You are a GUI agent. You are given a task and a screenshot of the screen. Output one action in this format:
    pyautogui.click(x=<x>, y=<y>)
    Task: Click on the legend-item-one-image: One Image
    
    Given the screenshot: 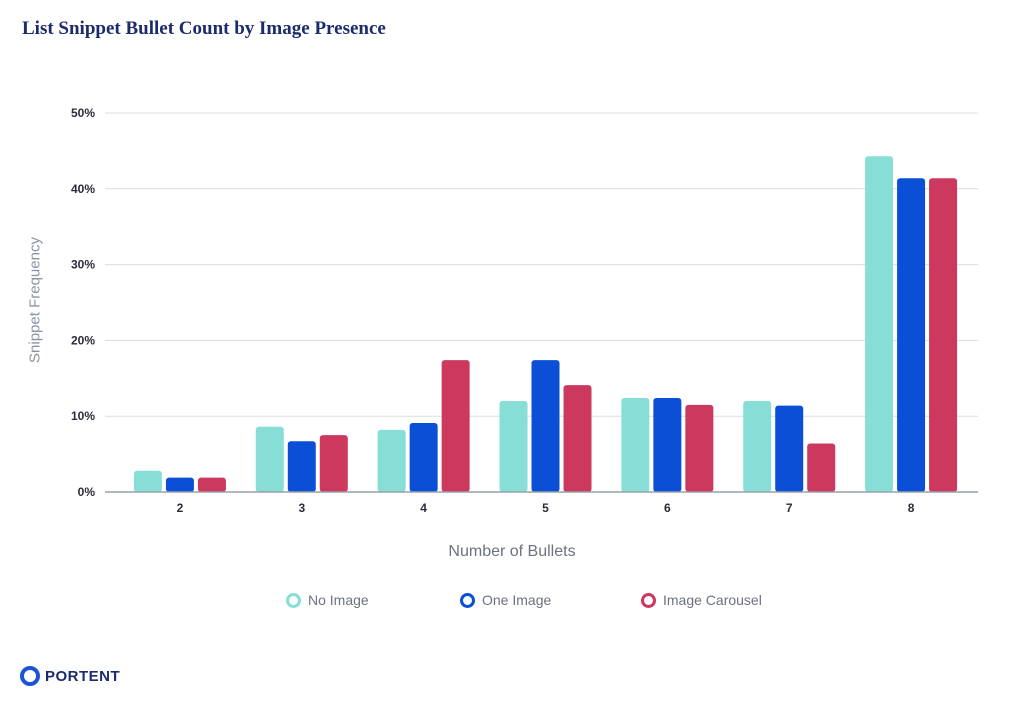 What is the action you would take?
    pyautogui.click(x=505, y=600)
    